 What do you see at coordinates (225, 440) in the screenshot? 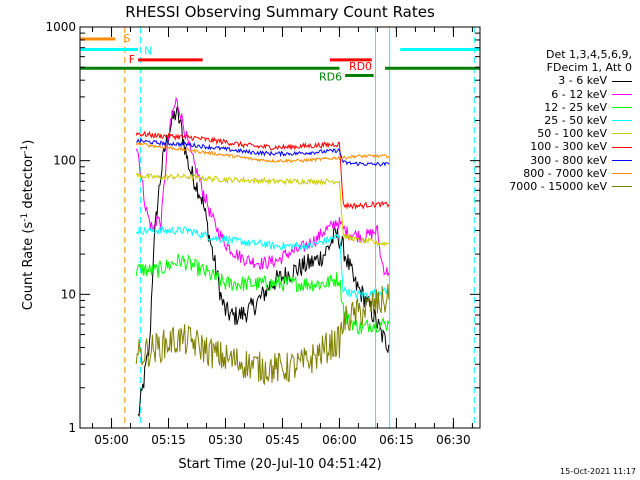
I see `x-tick-label: 05:30` at bounding box center [225, 440].